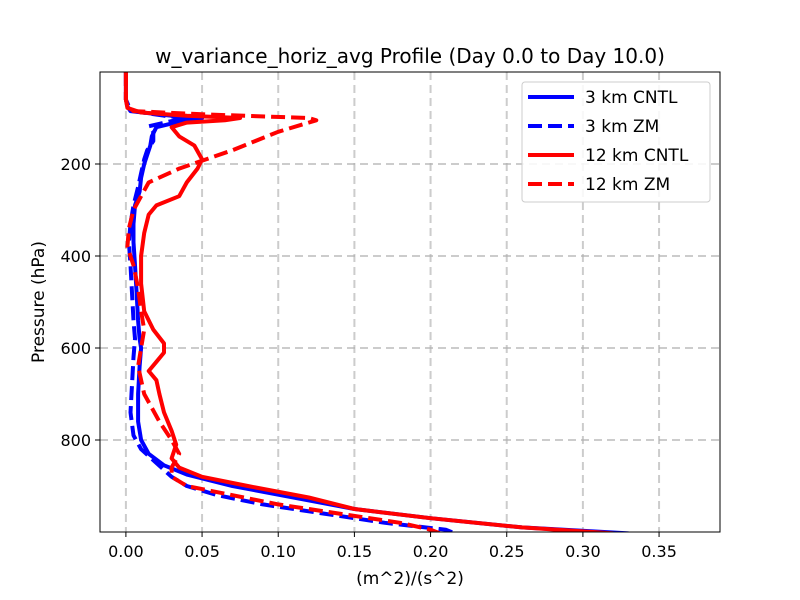 Image resolution: width=800 pixels, height=600 pixels. Describe the element at coordinates (627, 185) in the screenshot. I see `legend-label: 12 km ZM` at that location.